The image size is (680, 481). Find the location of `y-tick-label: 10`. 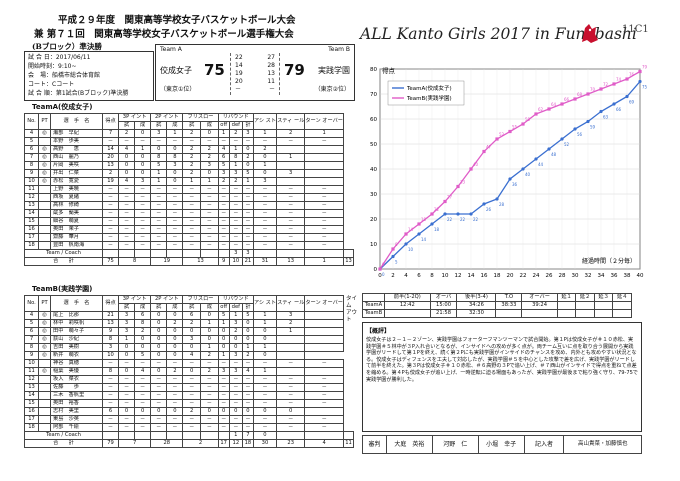

y-tick-label: 10 is located at coordinates (373, 245).